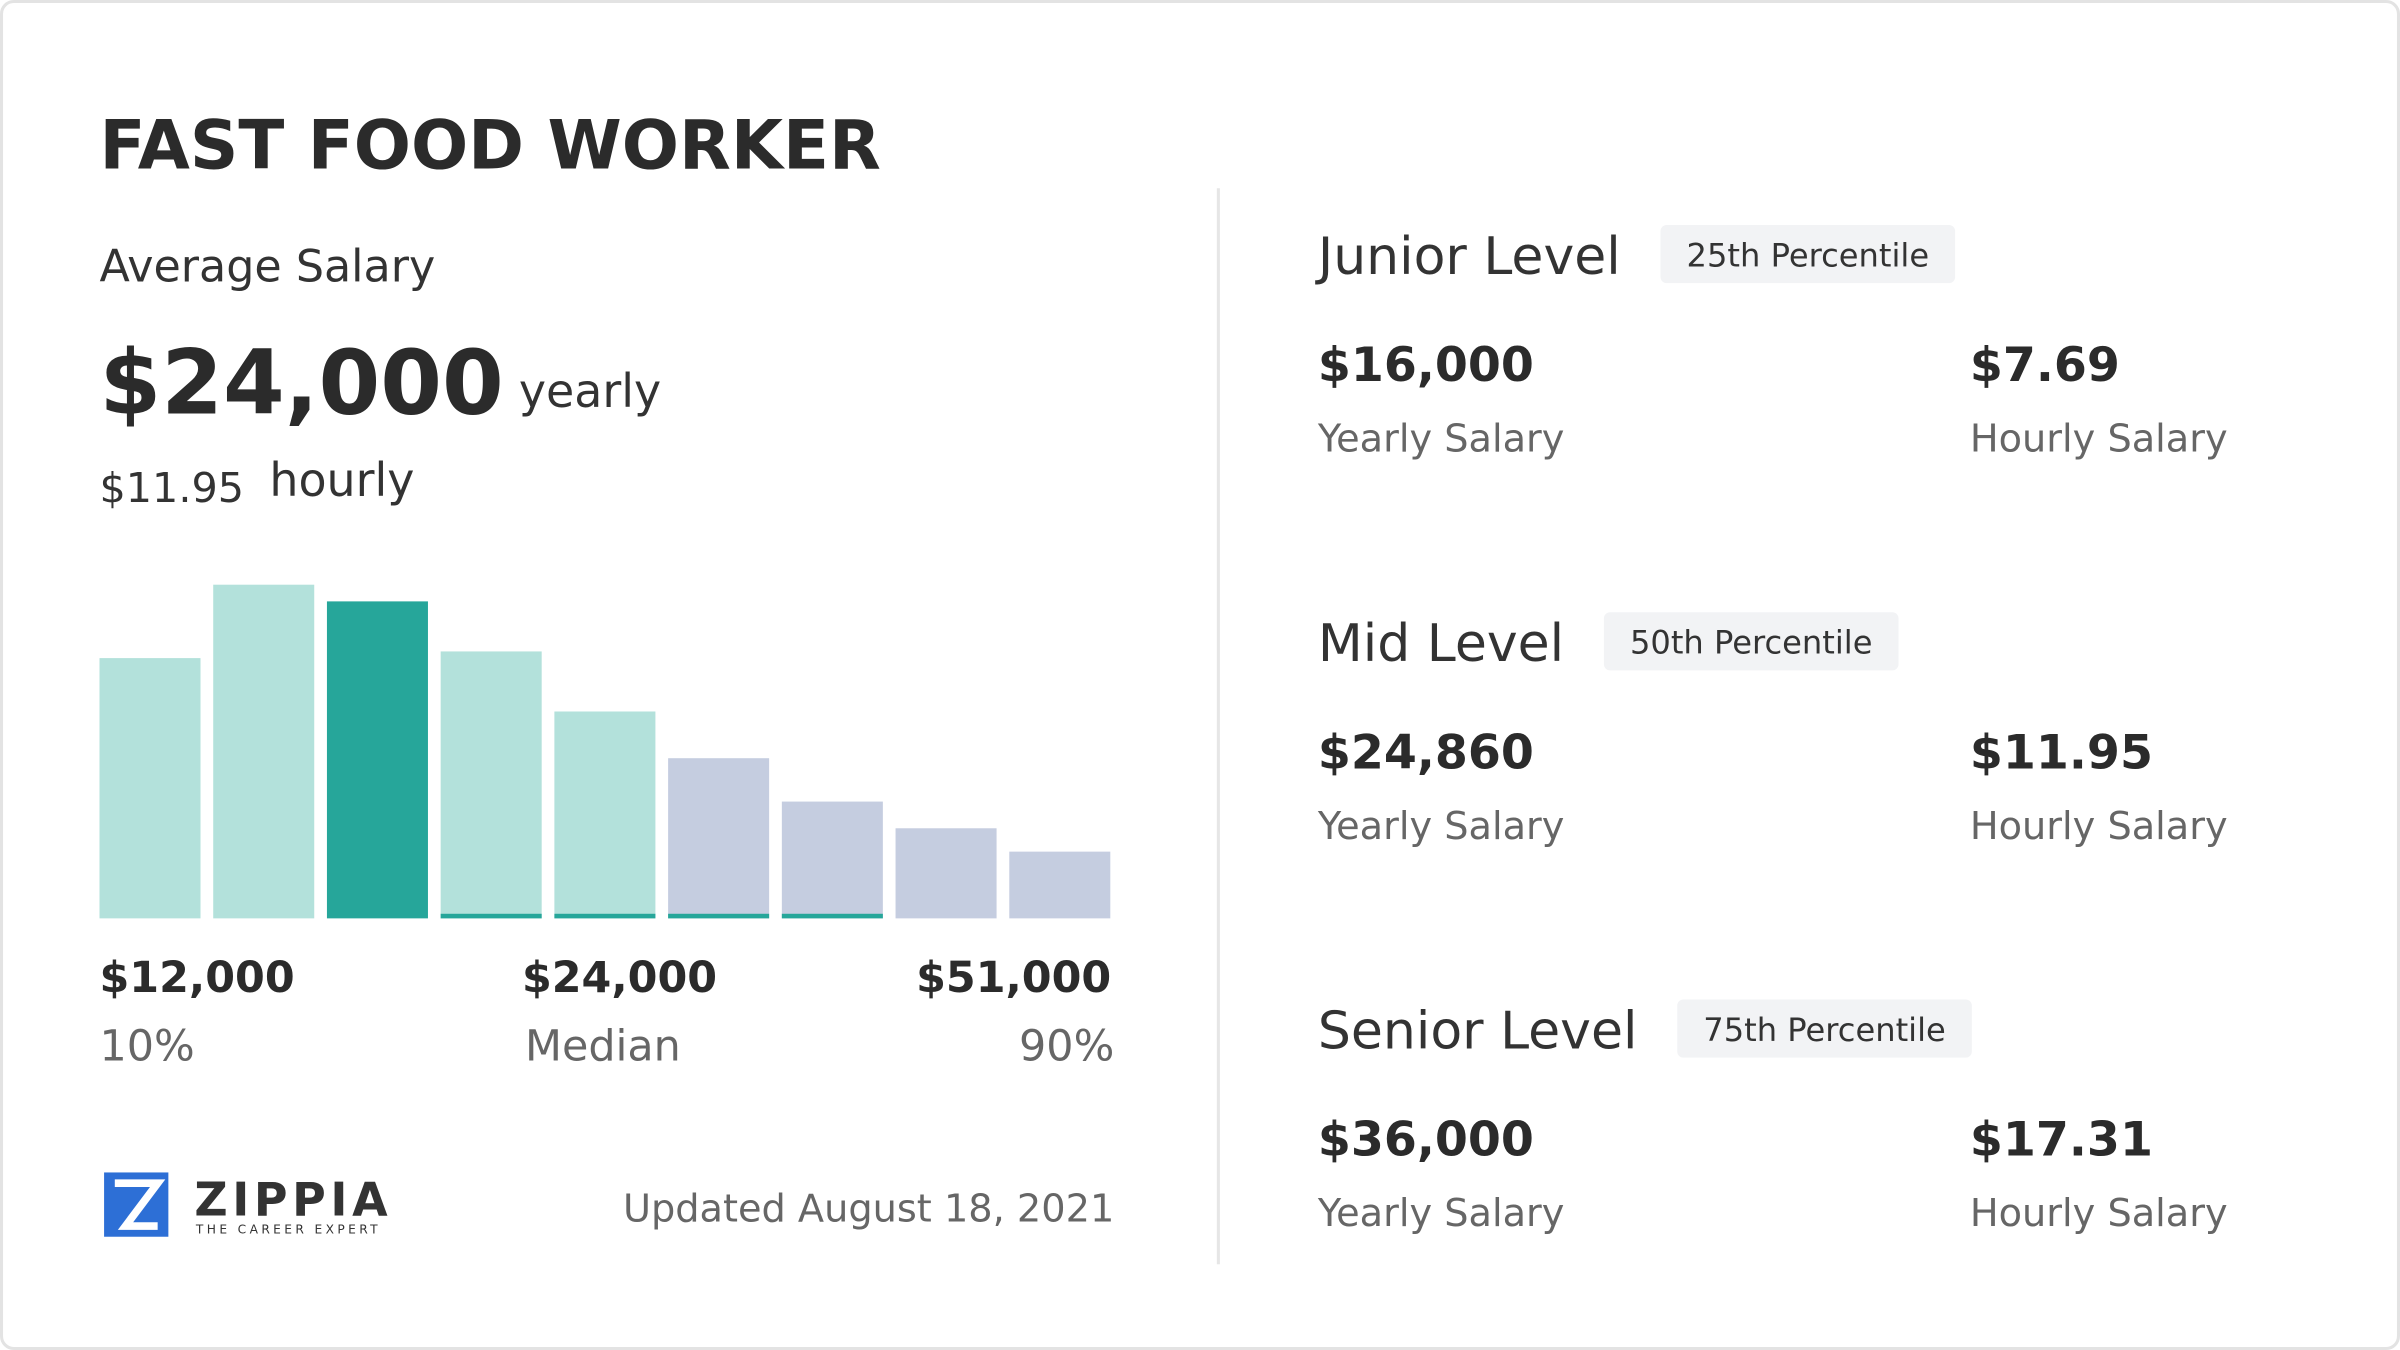 The width and height of the screenshot is (2400, 1350). Describe the element at coordinates (1013, 978) in the screenshot. I see `scale-value: $51,000` at that location.